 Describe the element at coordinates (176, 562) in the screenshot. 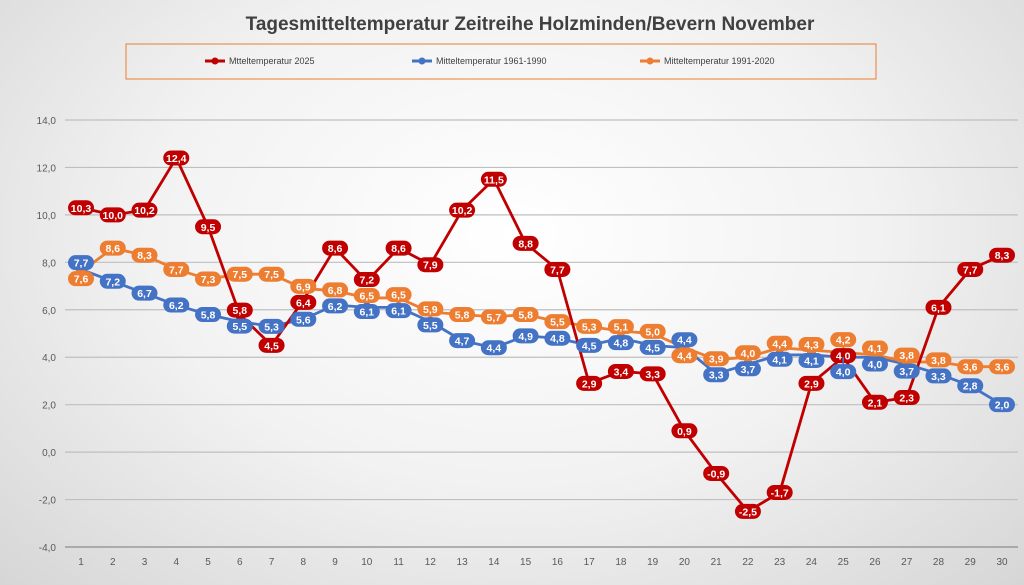

I see `x-tick-label: 4` at that location.